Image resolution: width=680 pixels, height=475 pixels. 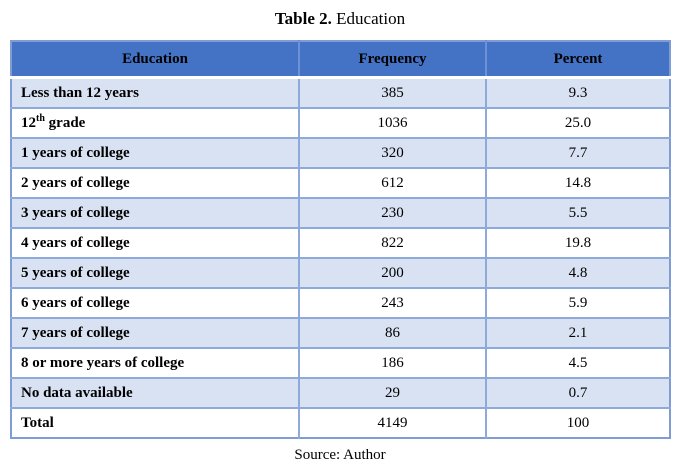 I want to click on header-cell-education: Education, so click(x=155, y=60).